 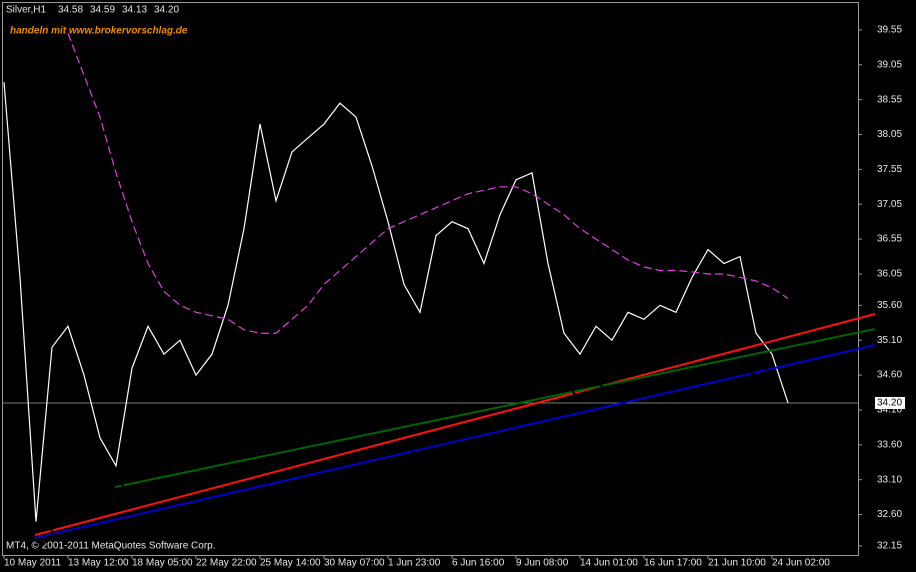 What do you see at coordinates (673, 563) in the screenshot?
I see `x-tick-label: 16 Jun 17:00` at bounding box center [673, 563].